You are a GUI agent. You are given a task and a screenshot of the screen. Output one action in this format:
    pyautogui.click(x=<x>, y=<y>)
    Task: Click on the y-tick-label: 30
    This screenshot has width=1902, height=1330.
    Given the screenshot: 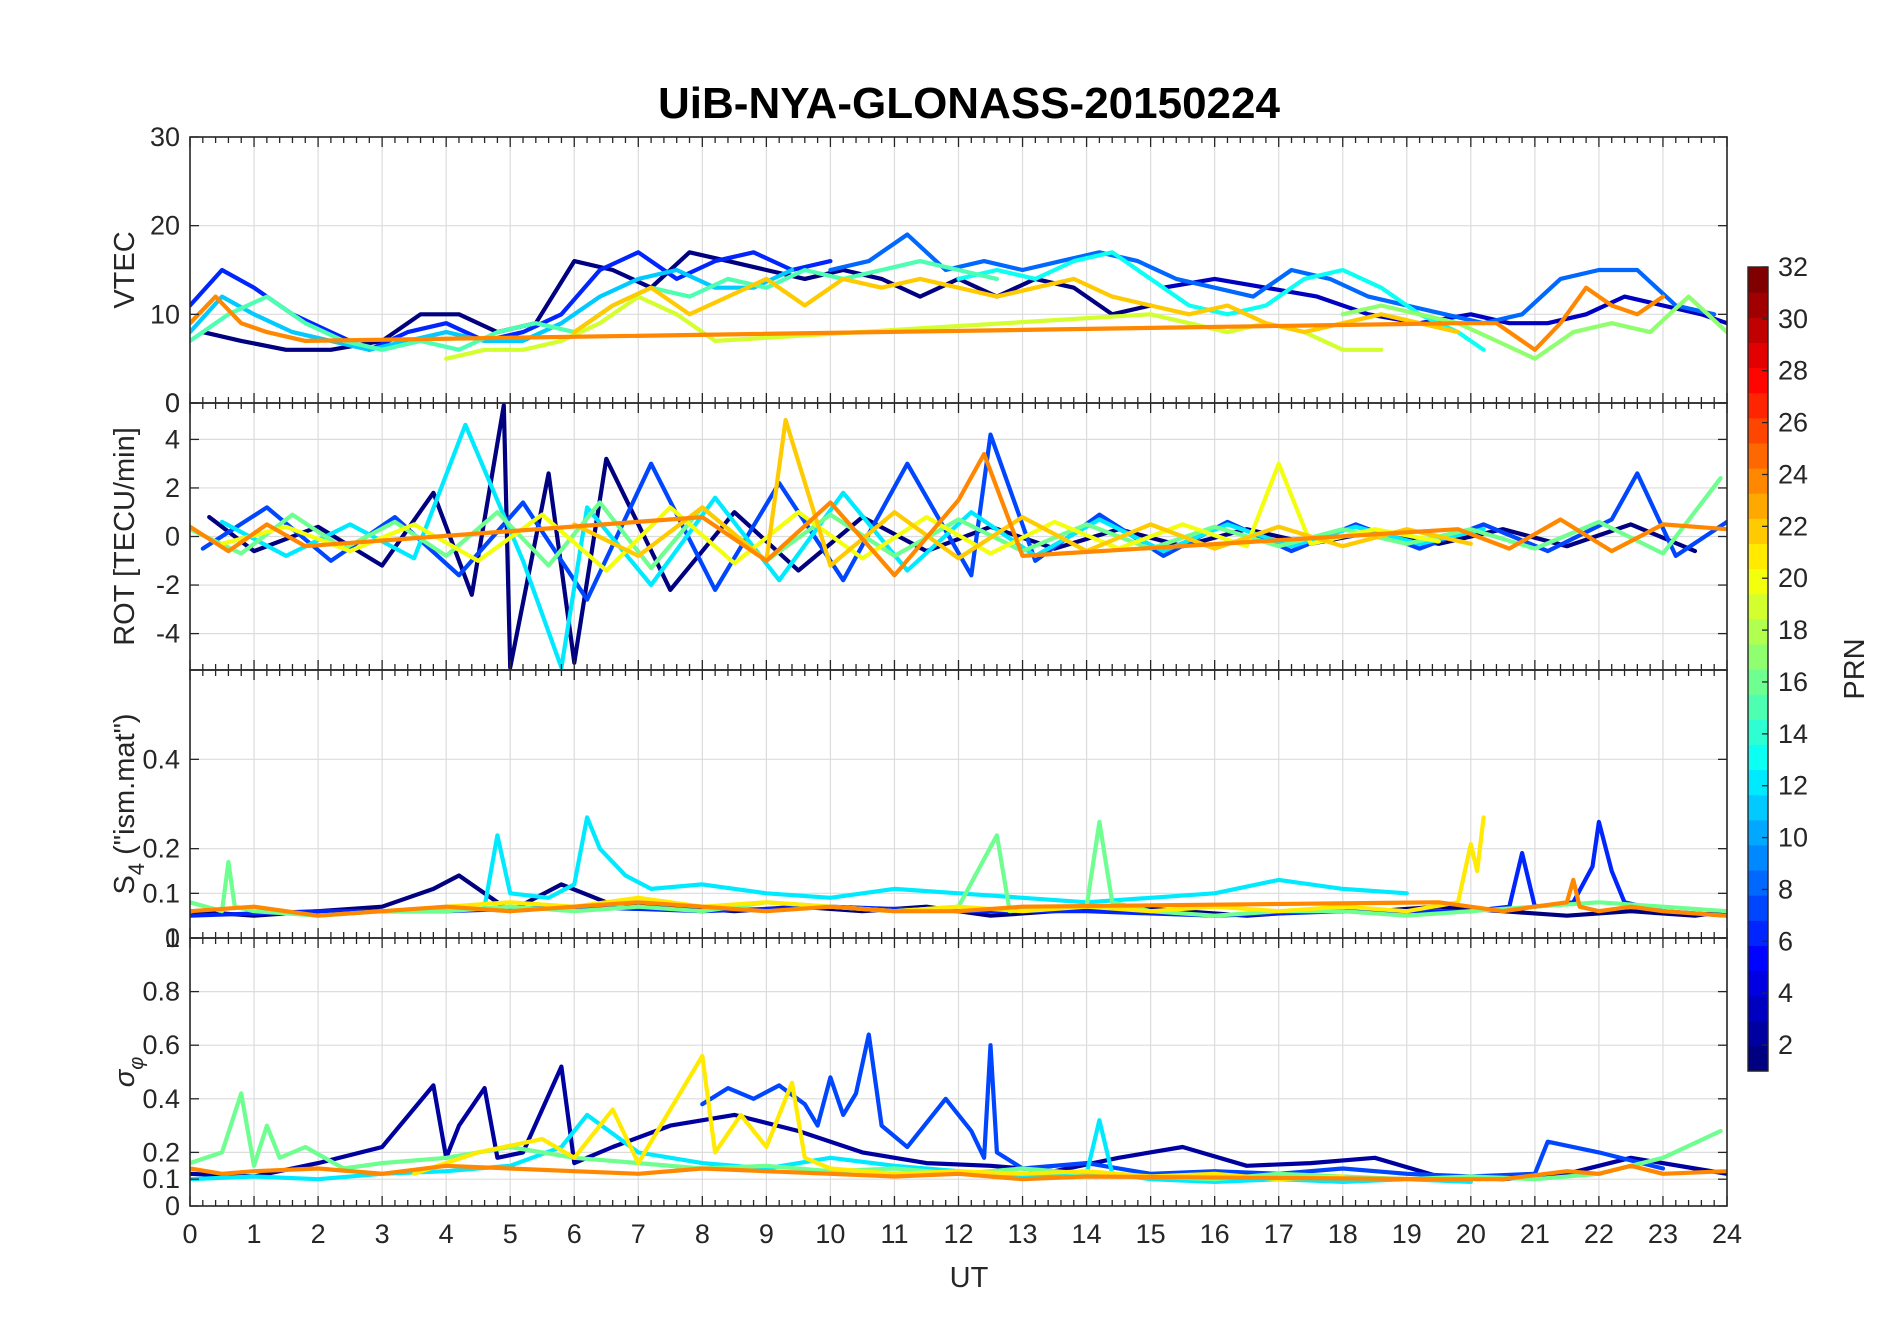 What is the action you would take?
    pyautogui.click(x=165, y=137)
    